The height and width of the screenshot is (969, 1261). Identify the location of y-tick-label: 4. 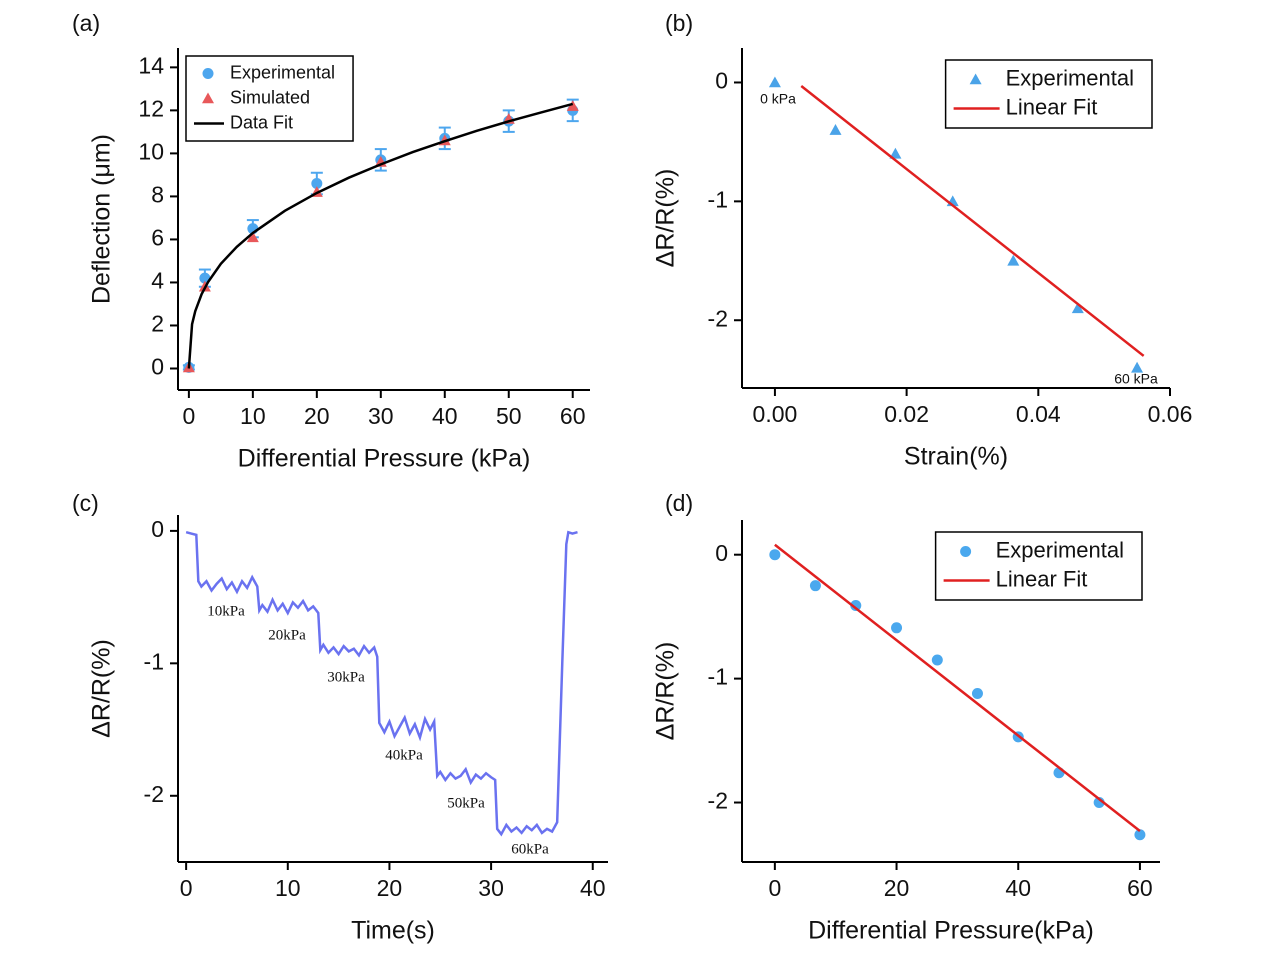
(157, 281).